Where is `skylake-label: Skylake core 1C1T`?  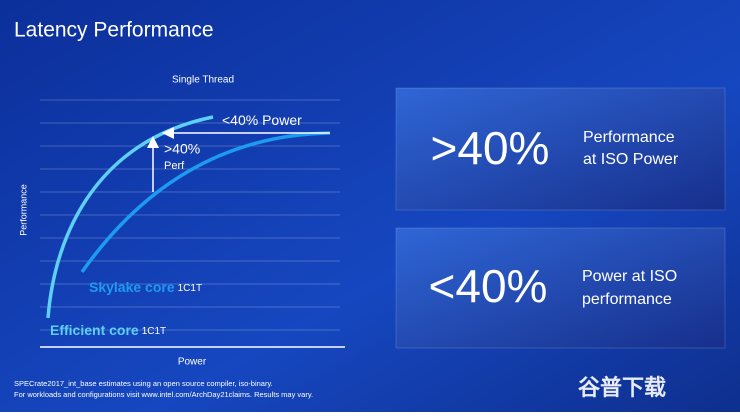
skylake-label: Skylake core 1C1T is located at coordinates (145, 287).